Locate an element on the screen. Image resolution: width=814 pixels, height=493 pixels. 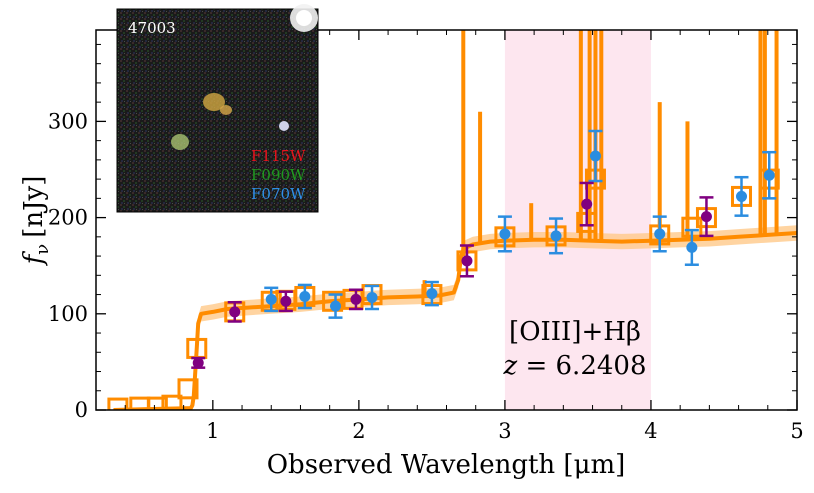
x-tick-label: 3 is located at coordinates (504, 431).